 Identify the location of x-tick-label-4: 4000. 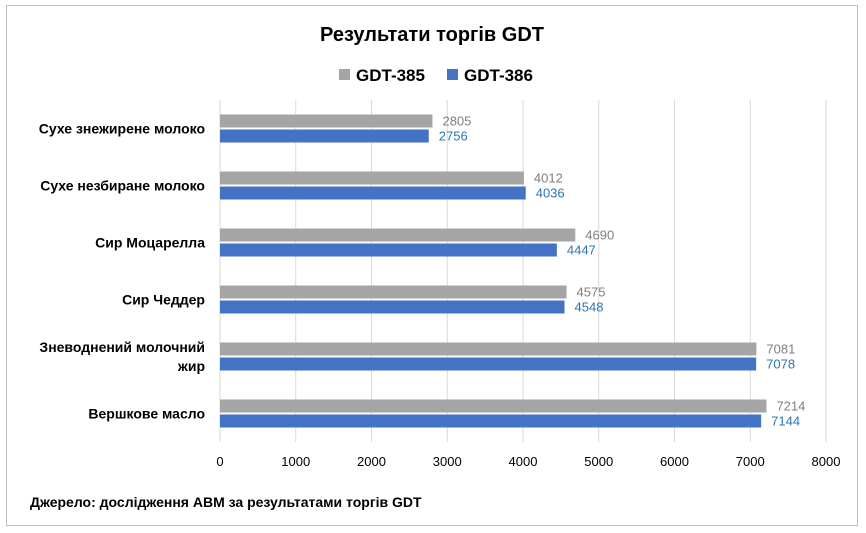
(523, 461).